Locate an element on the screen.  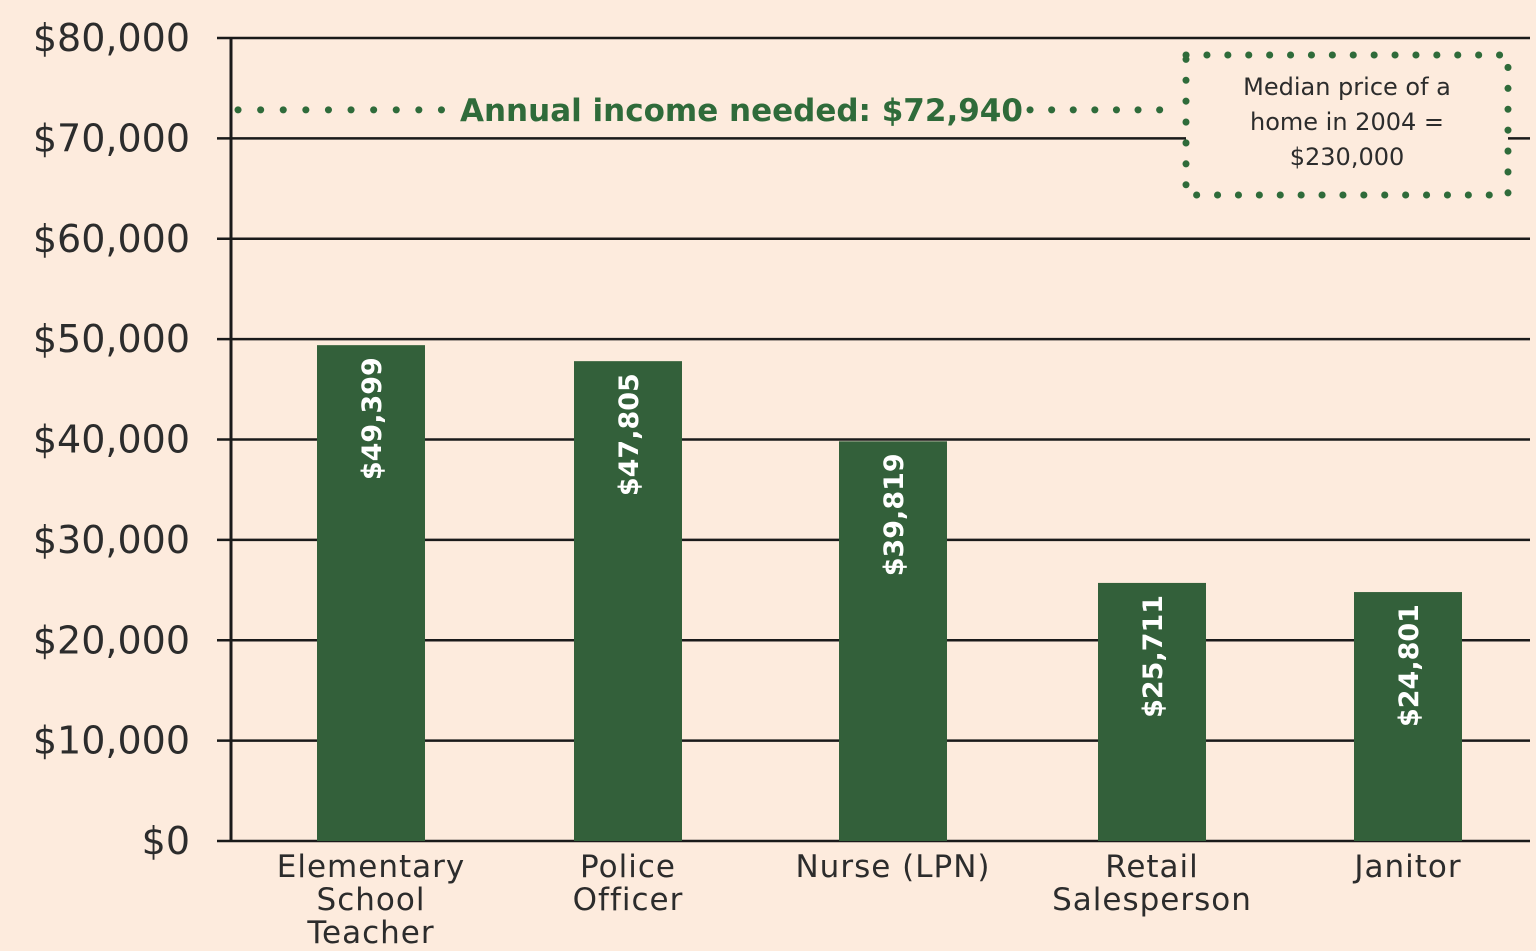
x-category-label: Retail is located at coordinates (1152, 867).